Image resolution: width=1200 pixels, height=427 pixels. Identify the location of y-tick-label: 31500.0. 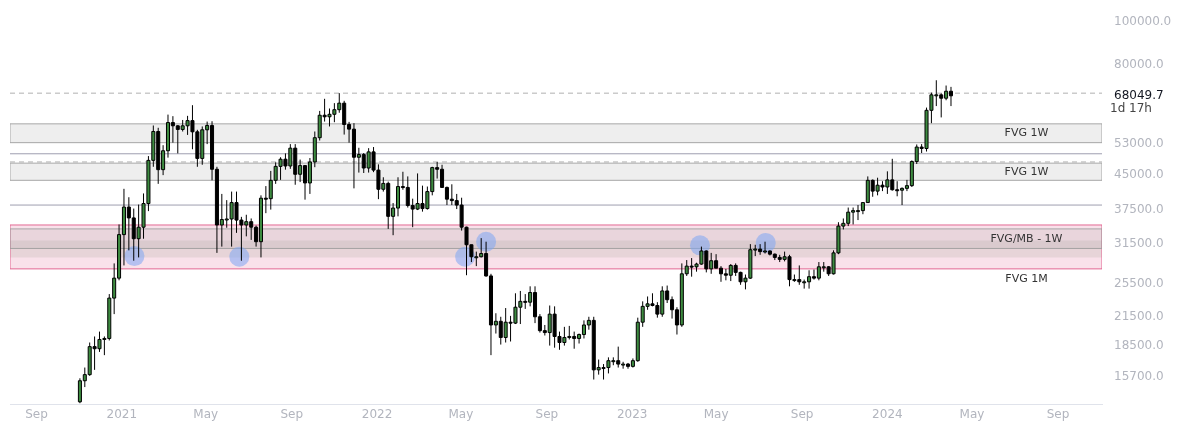
(1139, 242).